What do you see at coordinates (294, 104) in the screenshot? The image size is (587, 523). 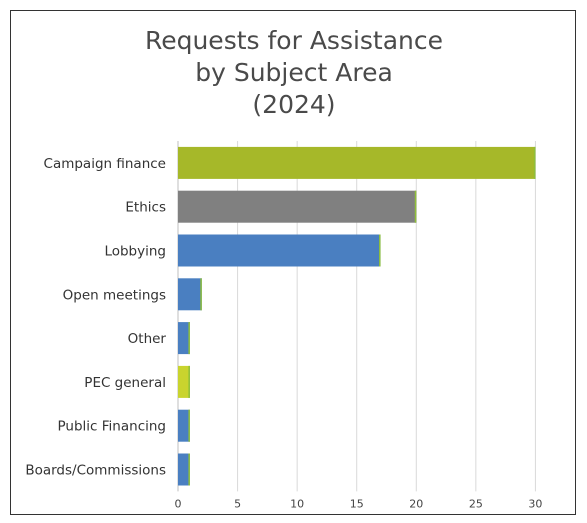 I see `chart-title-line-3: (2024)` at bounding box center [294, 104].